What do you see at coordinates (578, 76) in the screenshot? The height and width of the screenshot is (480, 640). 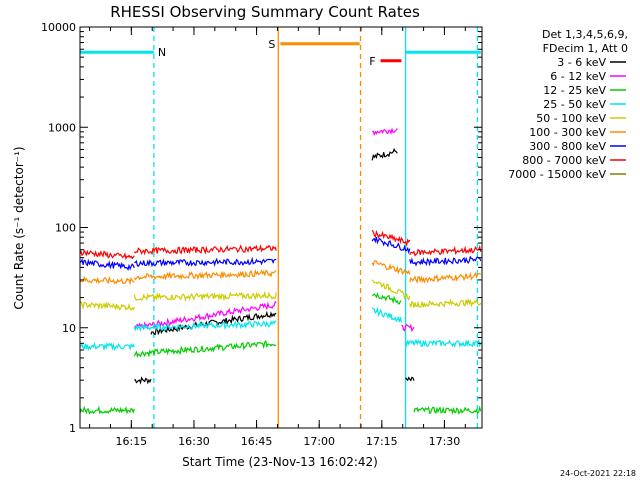 I see `legend-entry-label: 6 - 12 keV` at bounding box center [578, 76].